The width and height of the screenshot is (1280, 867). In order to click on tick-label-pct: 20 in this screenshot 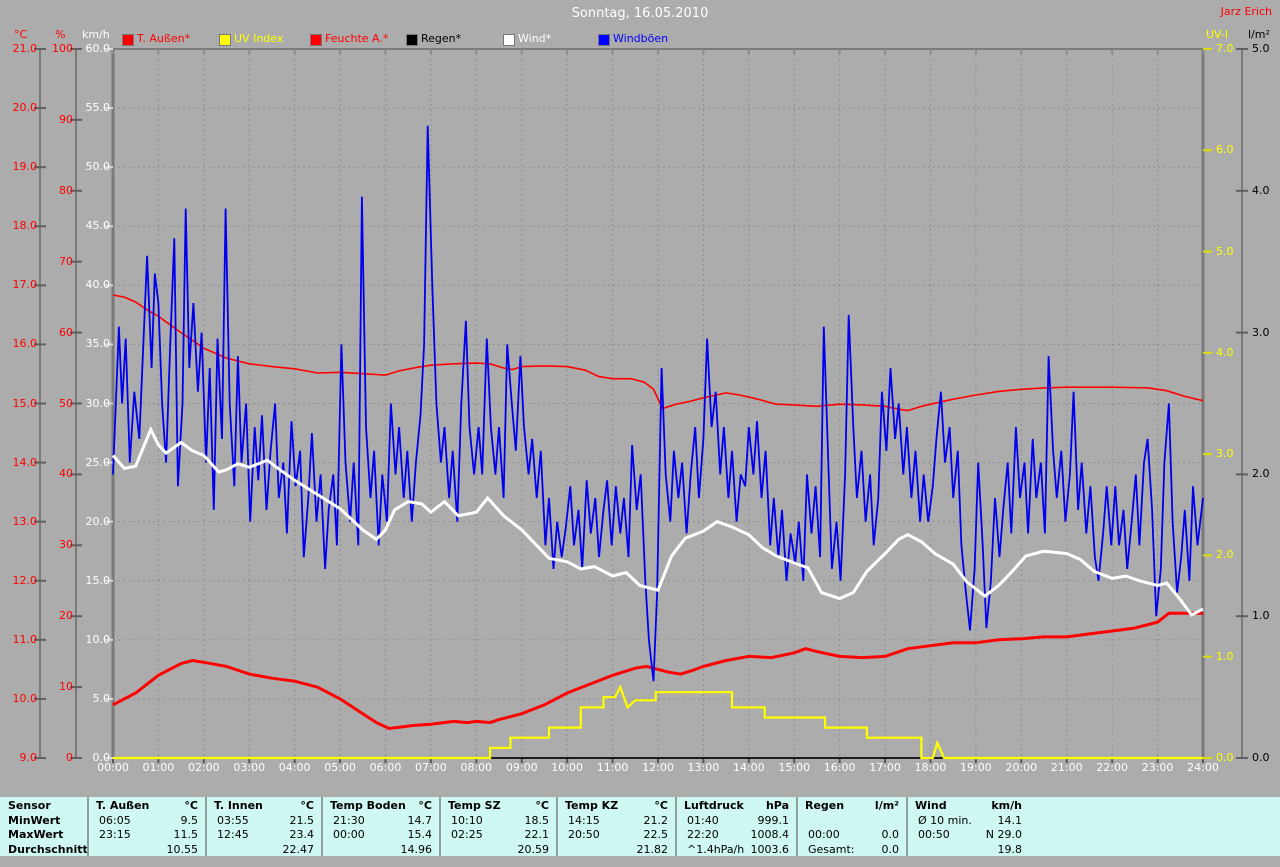, I will do `click(66, 616)`.